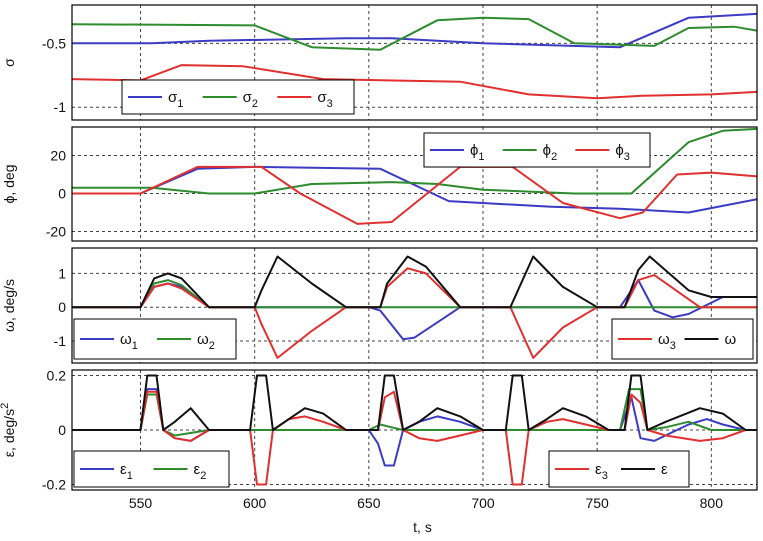 The image size is (763, 541). What do you see at coordinates (54, 485) in the screenshot?
I see `y-tick-label: -0.2` at bounding box center [54, 485].